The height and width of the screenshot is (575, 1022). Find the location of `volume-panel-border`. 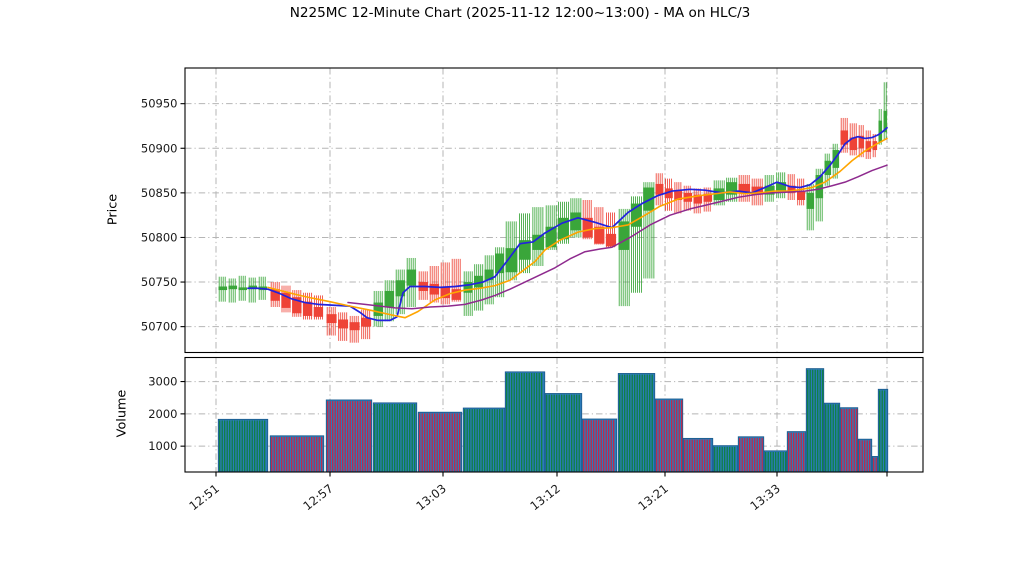

volume-panel-border is located at coordinates (554, 414).